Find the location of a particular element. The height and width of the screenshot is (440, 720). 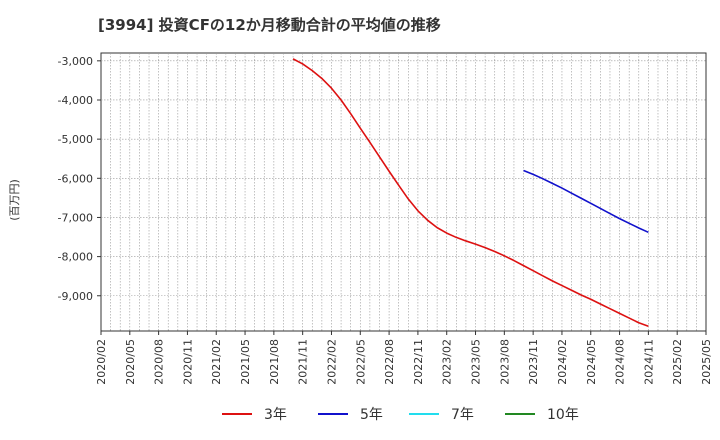

x-tick-label: 2020/02 is located at coordinates (101, 362).